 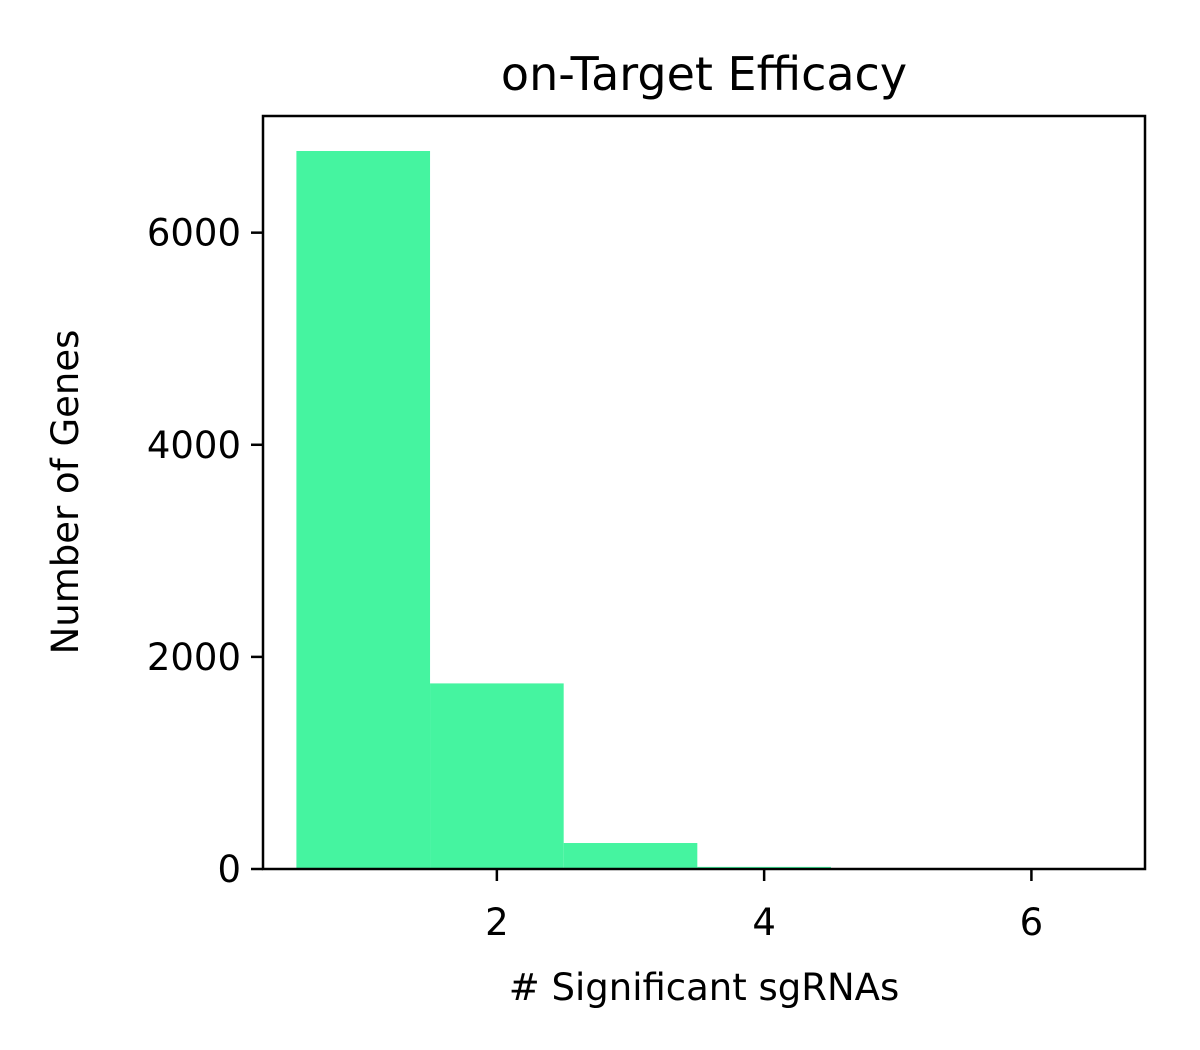 What do you see at coordinates (704, 74) in the screenshot?
I see `chart-title: on-Target Efficacy` at bounding box center [704, 74].